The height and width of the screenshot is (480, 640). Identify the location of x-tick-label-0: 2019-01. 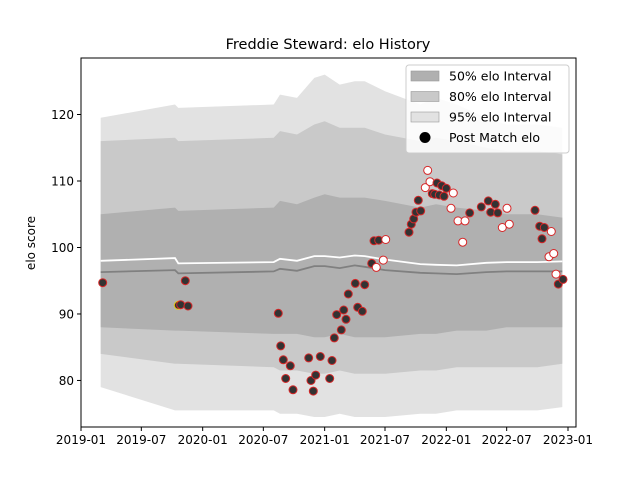
(81, 440).